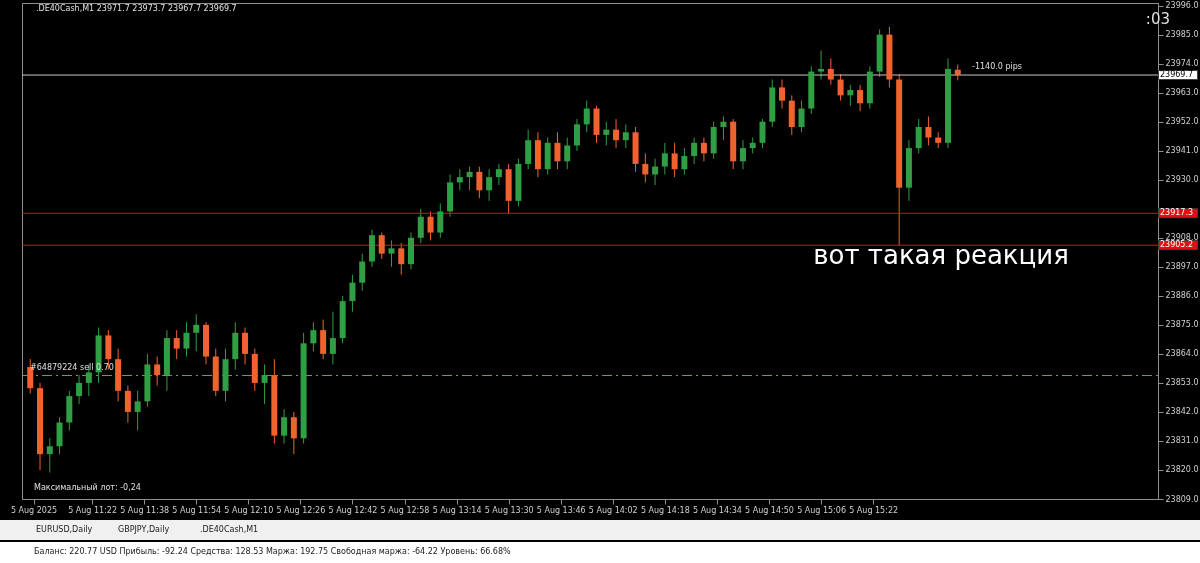 The width and height of the screenshot is (1200, 563). Describe the element at coordinates (273, 551) in the screenshot. I see `text: Баланс: 220.77 USD Прибыль: -92.24 Средства: 128.53 Маржа: 192.75 Свободная маржа: -64.22 Уровень: 66.68%` at that location.